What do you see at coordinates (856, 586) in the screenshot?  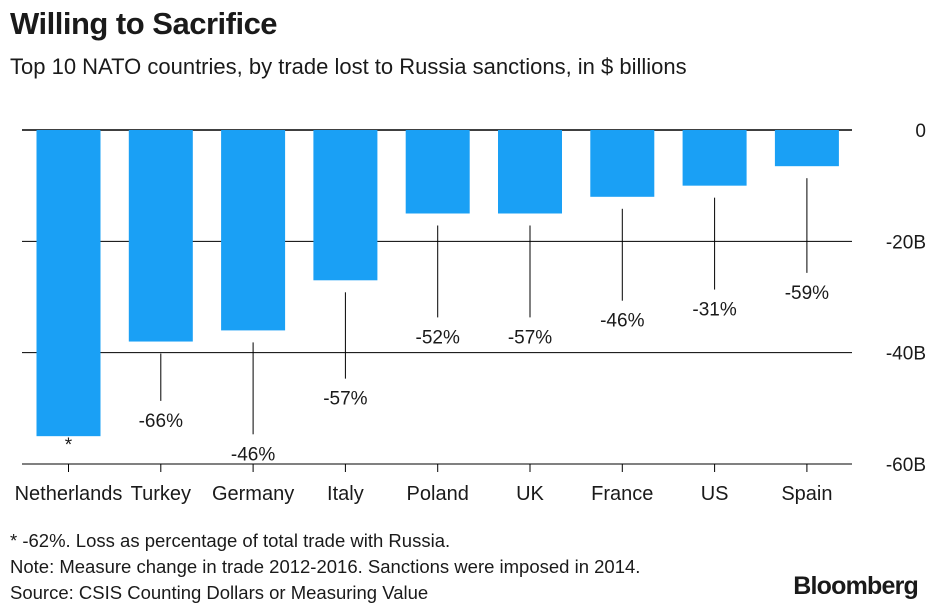 I see `bloomberg-logo: Bloomberg` at bounding box center [856, 586].